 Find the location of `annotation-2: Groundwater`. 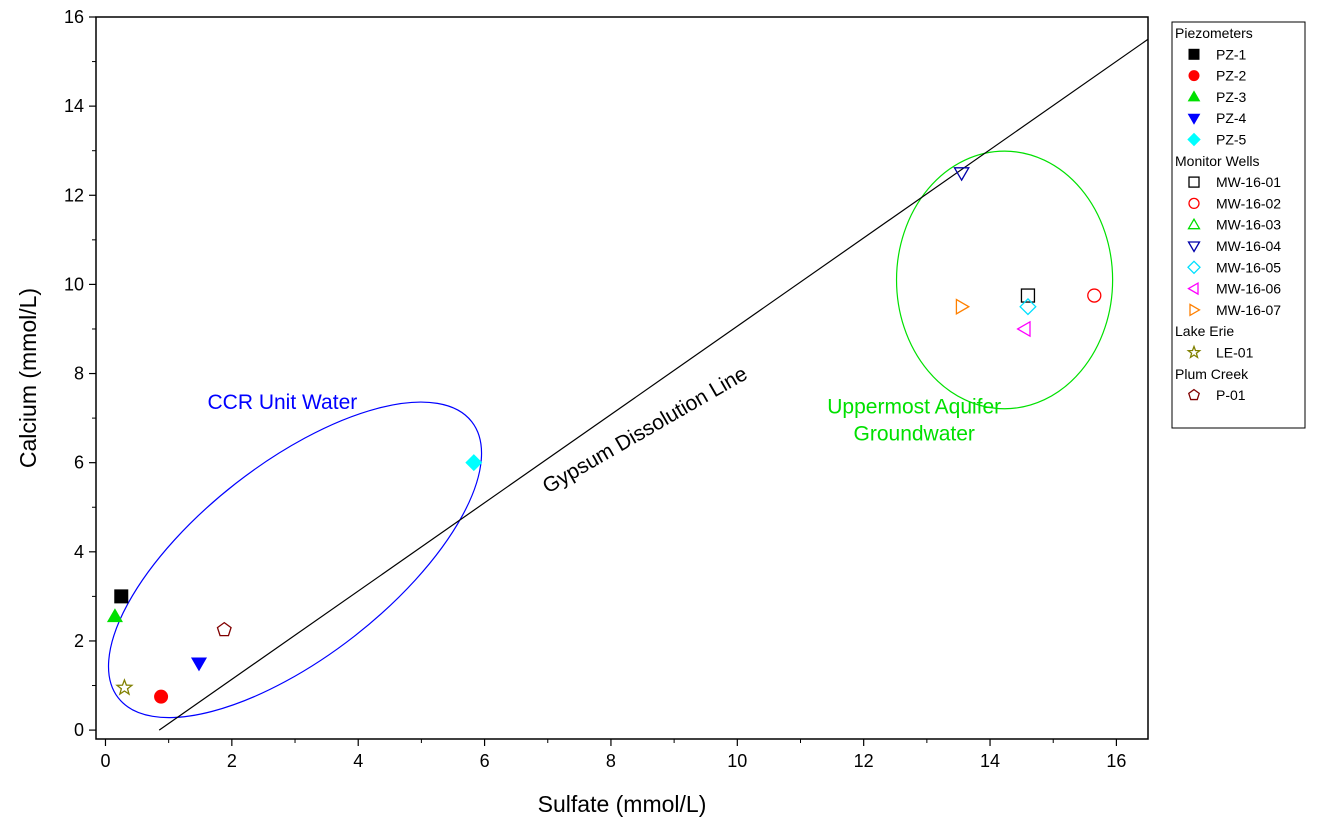

annotation-2: Groundwater is located at coordinates (914, 433).